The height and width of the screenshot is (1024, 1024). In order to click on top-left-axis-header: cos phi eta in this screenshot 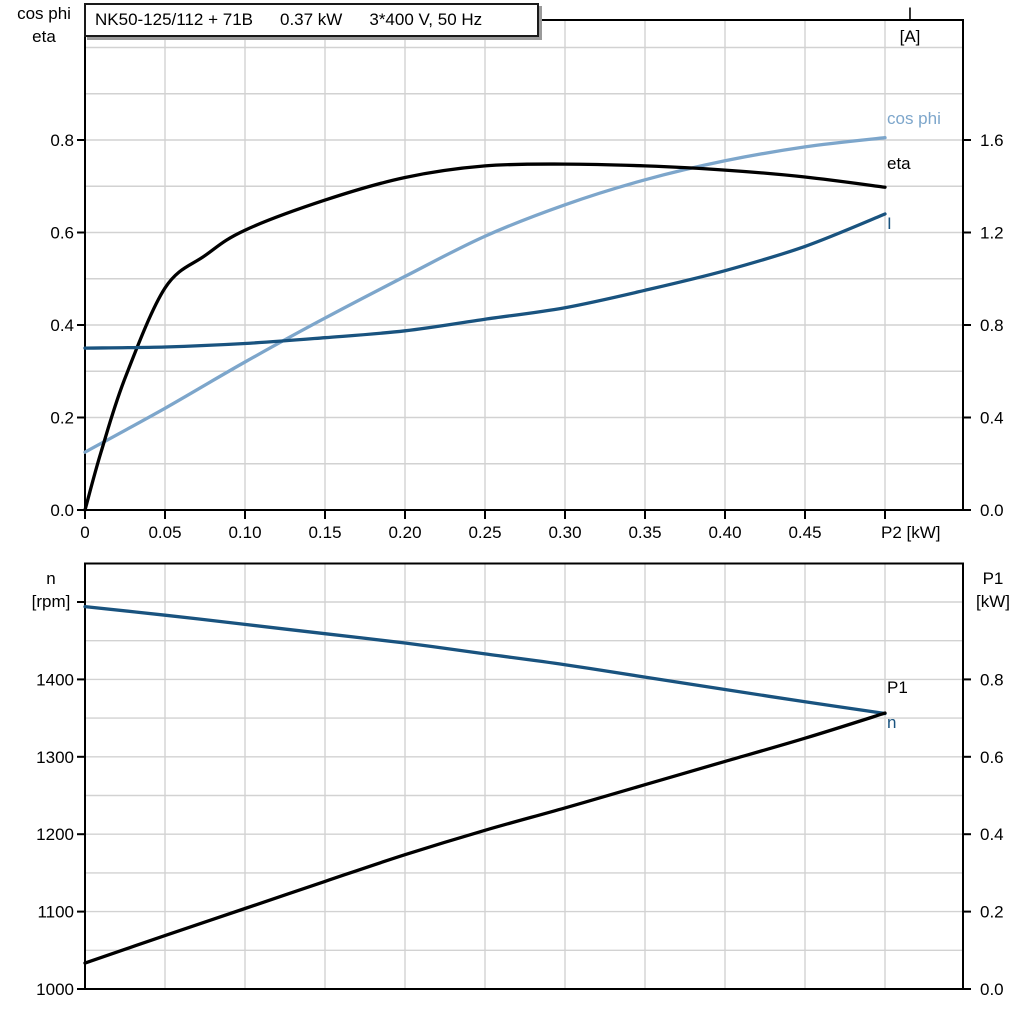, I will do `click(44, 25)`.